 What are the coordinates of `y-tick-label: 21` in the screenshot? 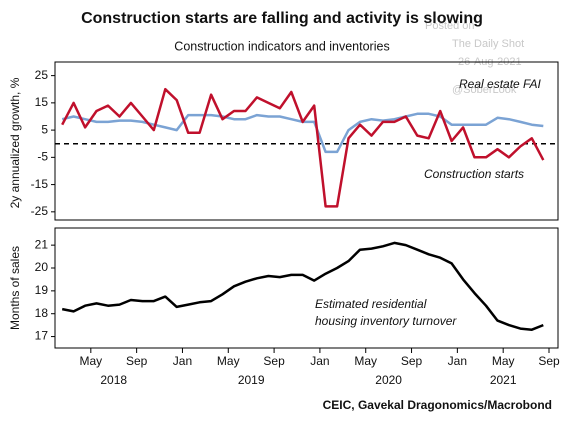 It's located at (42, 244).